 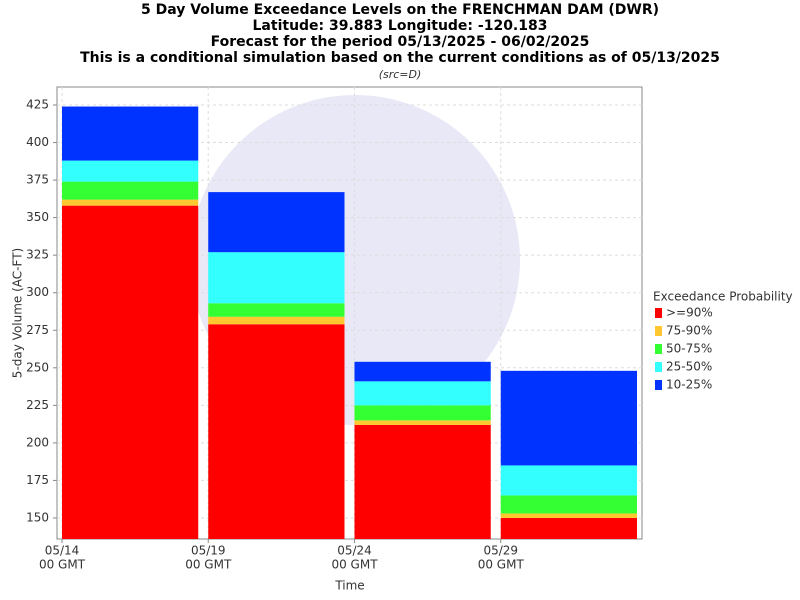 I want to click on y-tick-label: 225, so click(x=37, y=405).